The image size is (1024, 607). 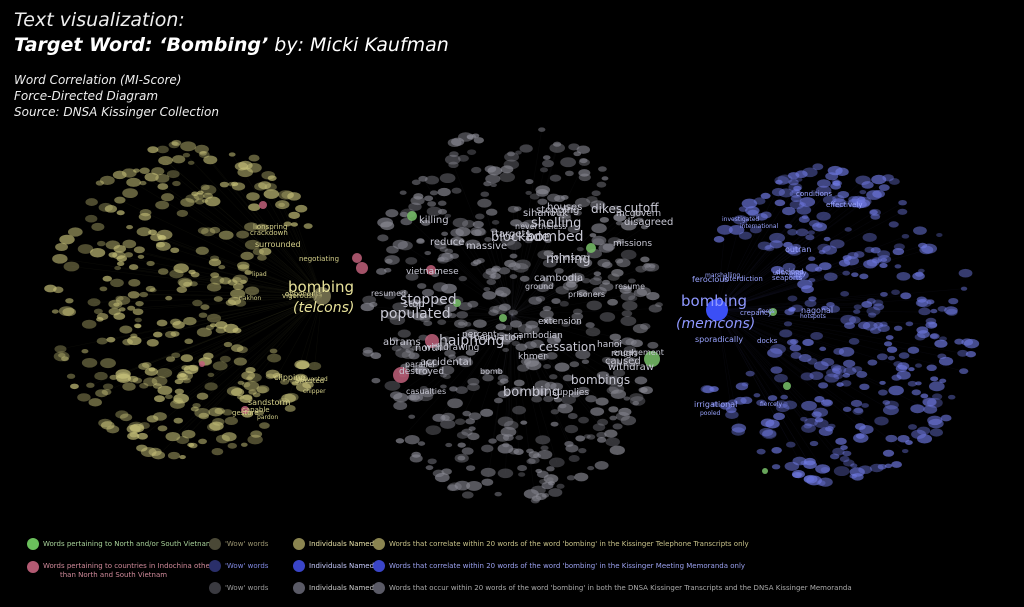 What do you see at coordinates (471, 341) in the screenshot?
I see `network-word-label: haiphong` at bounding box center [471, 341].